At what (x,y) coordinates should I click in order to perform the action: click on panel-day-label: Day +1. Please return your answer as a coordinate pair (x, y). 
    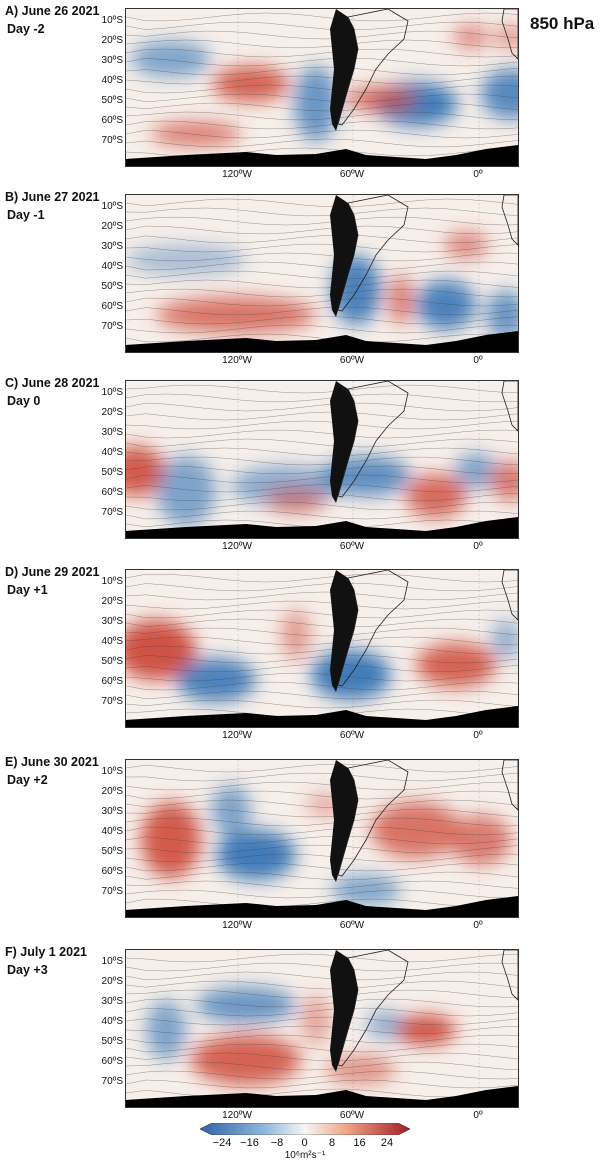
    Looking at the image, I should click on (27, 590).